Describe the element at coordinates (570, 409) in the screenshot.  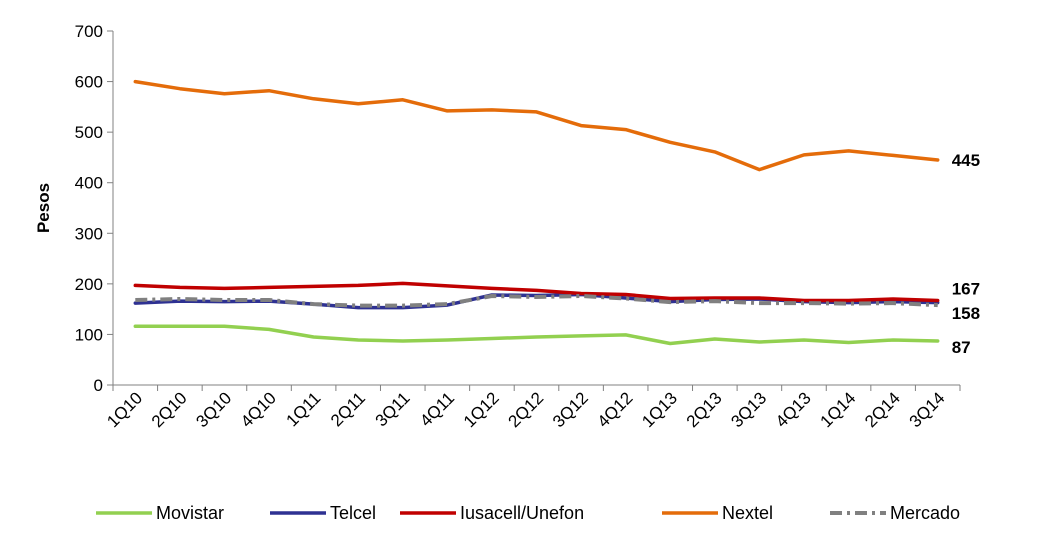
I see `x-tick-label: 3Q12` at that location.